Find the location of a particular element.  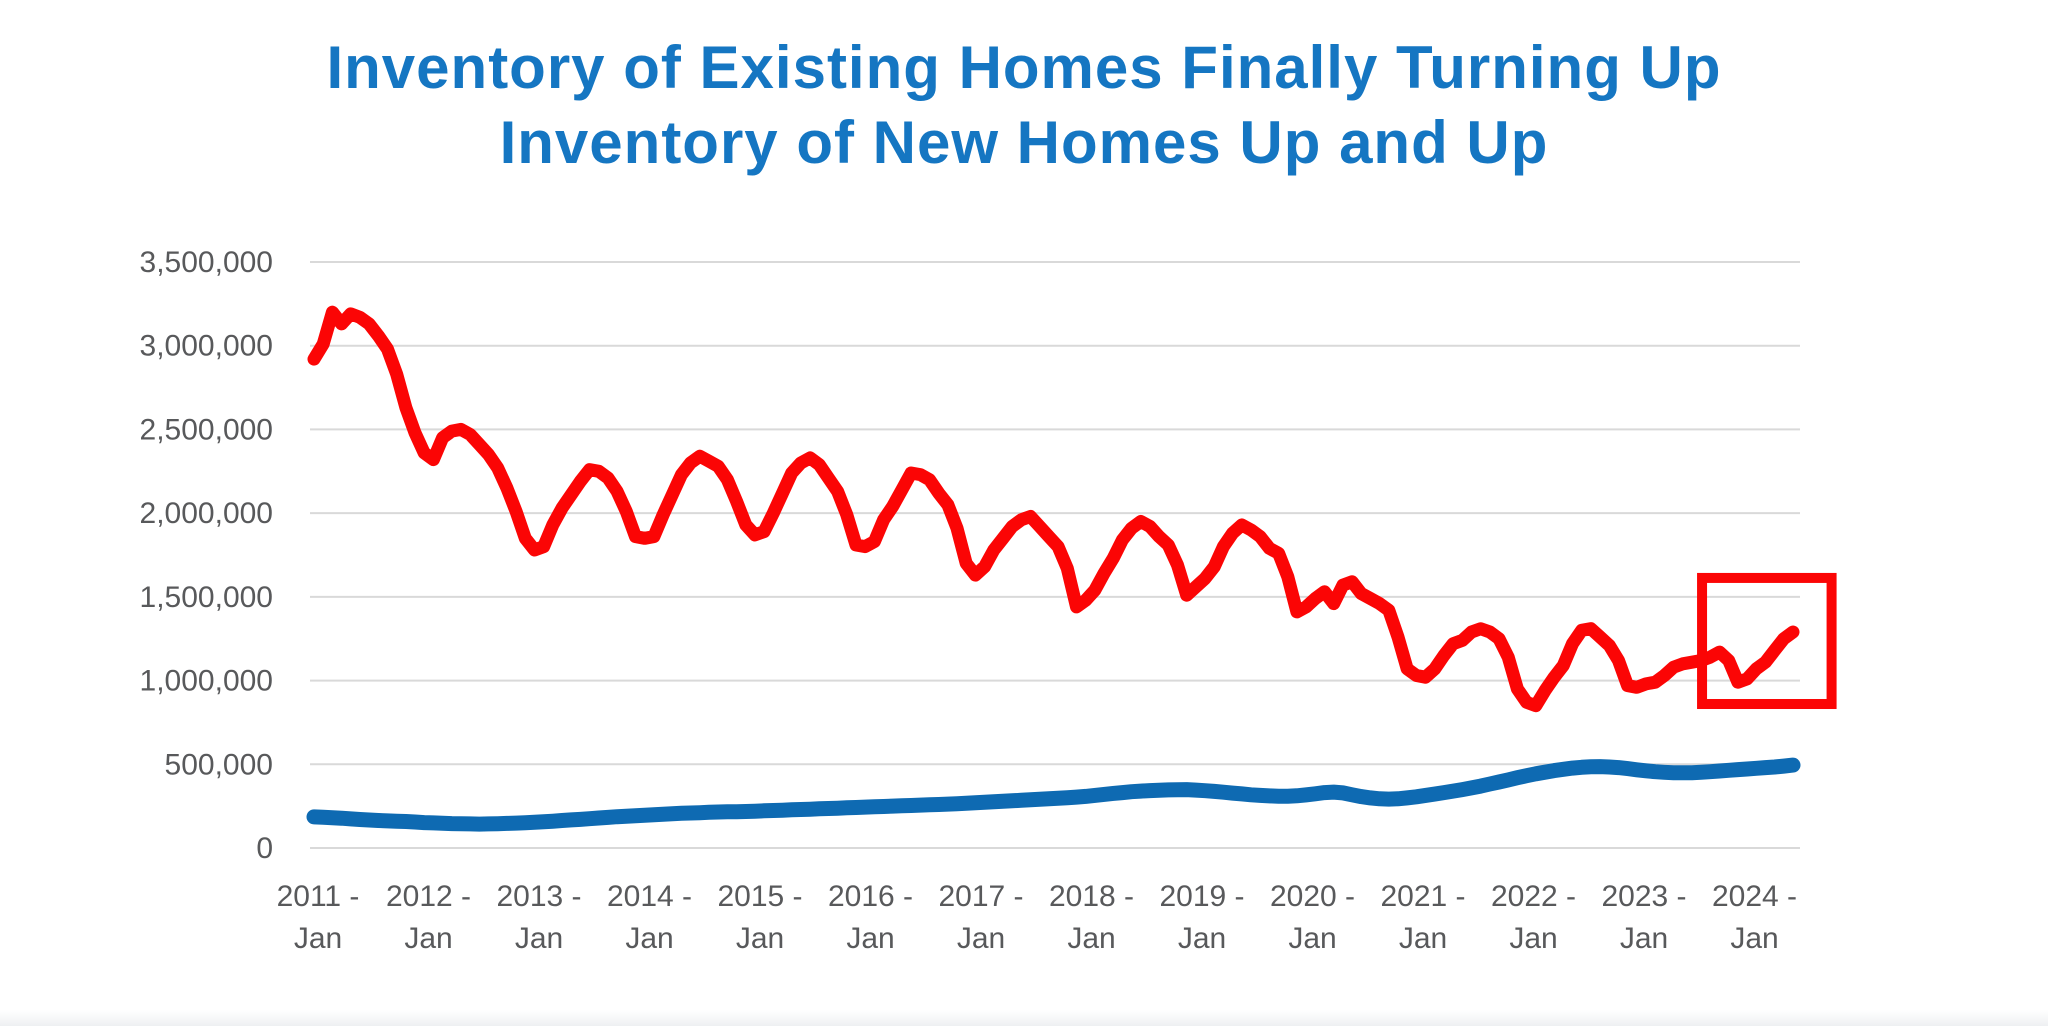

x-axis-tick-year: 2018 - is located at coordinates (1091, 896).